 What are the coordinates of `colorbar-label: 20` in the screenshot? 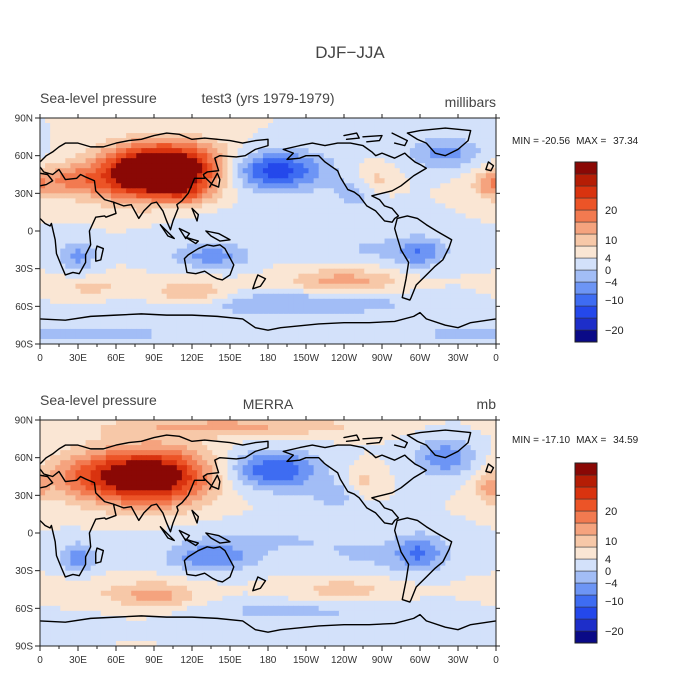 It's located at (611, 211).